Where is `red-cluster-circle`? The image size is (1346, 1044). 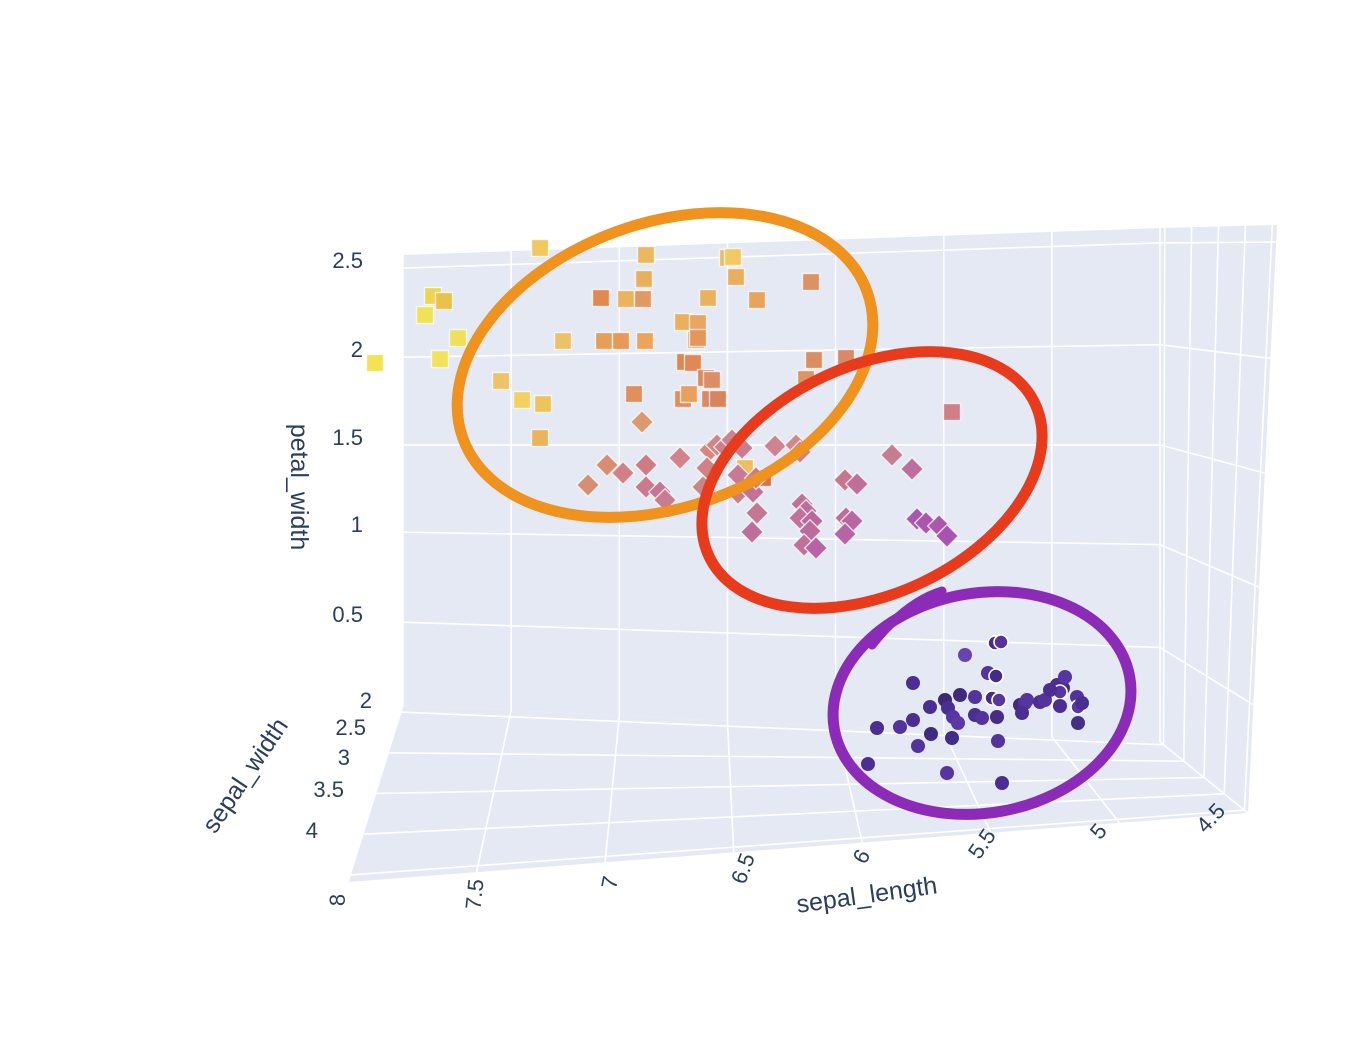 red-cluster-circle is located at coordinates (872, 480).